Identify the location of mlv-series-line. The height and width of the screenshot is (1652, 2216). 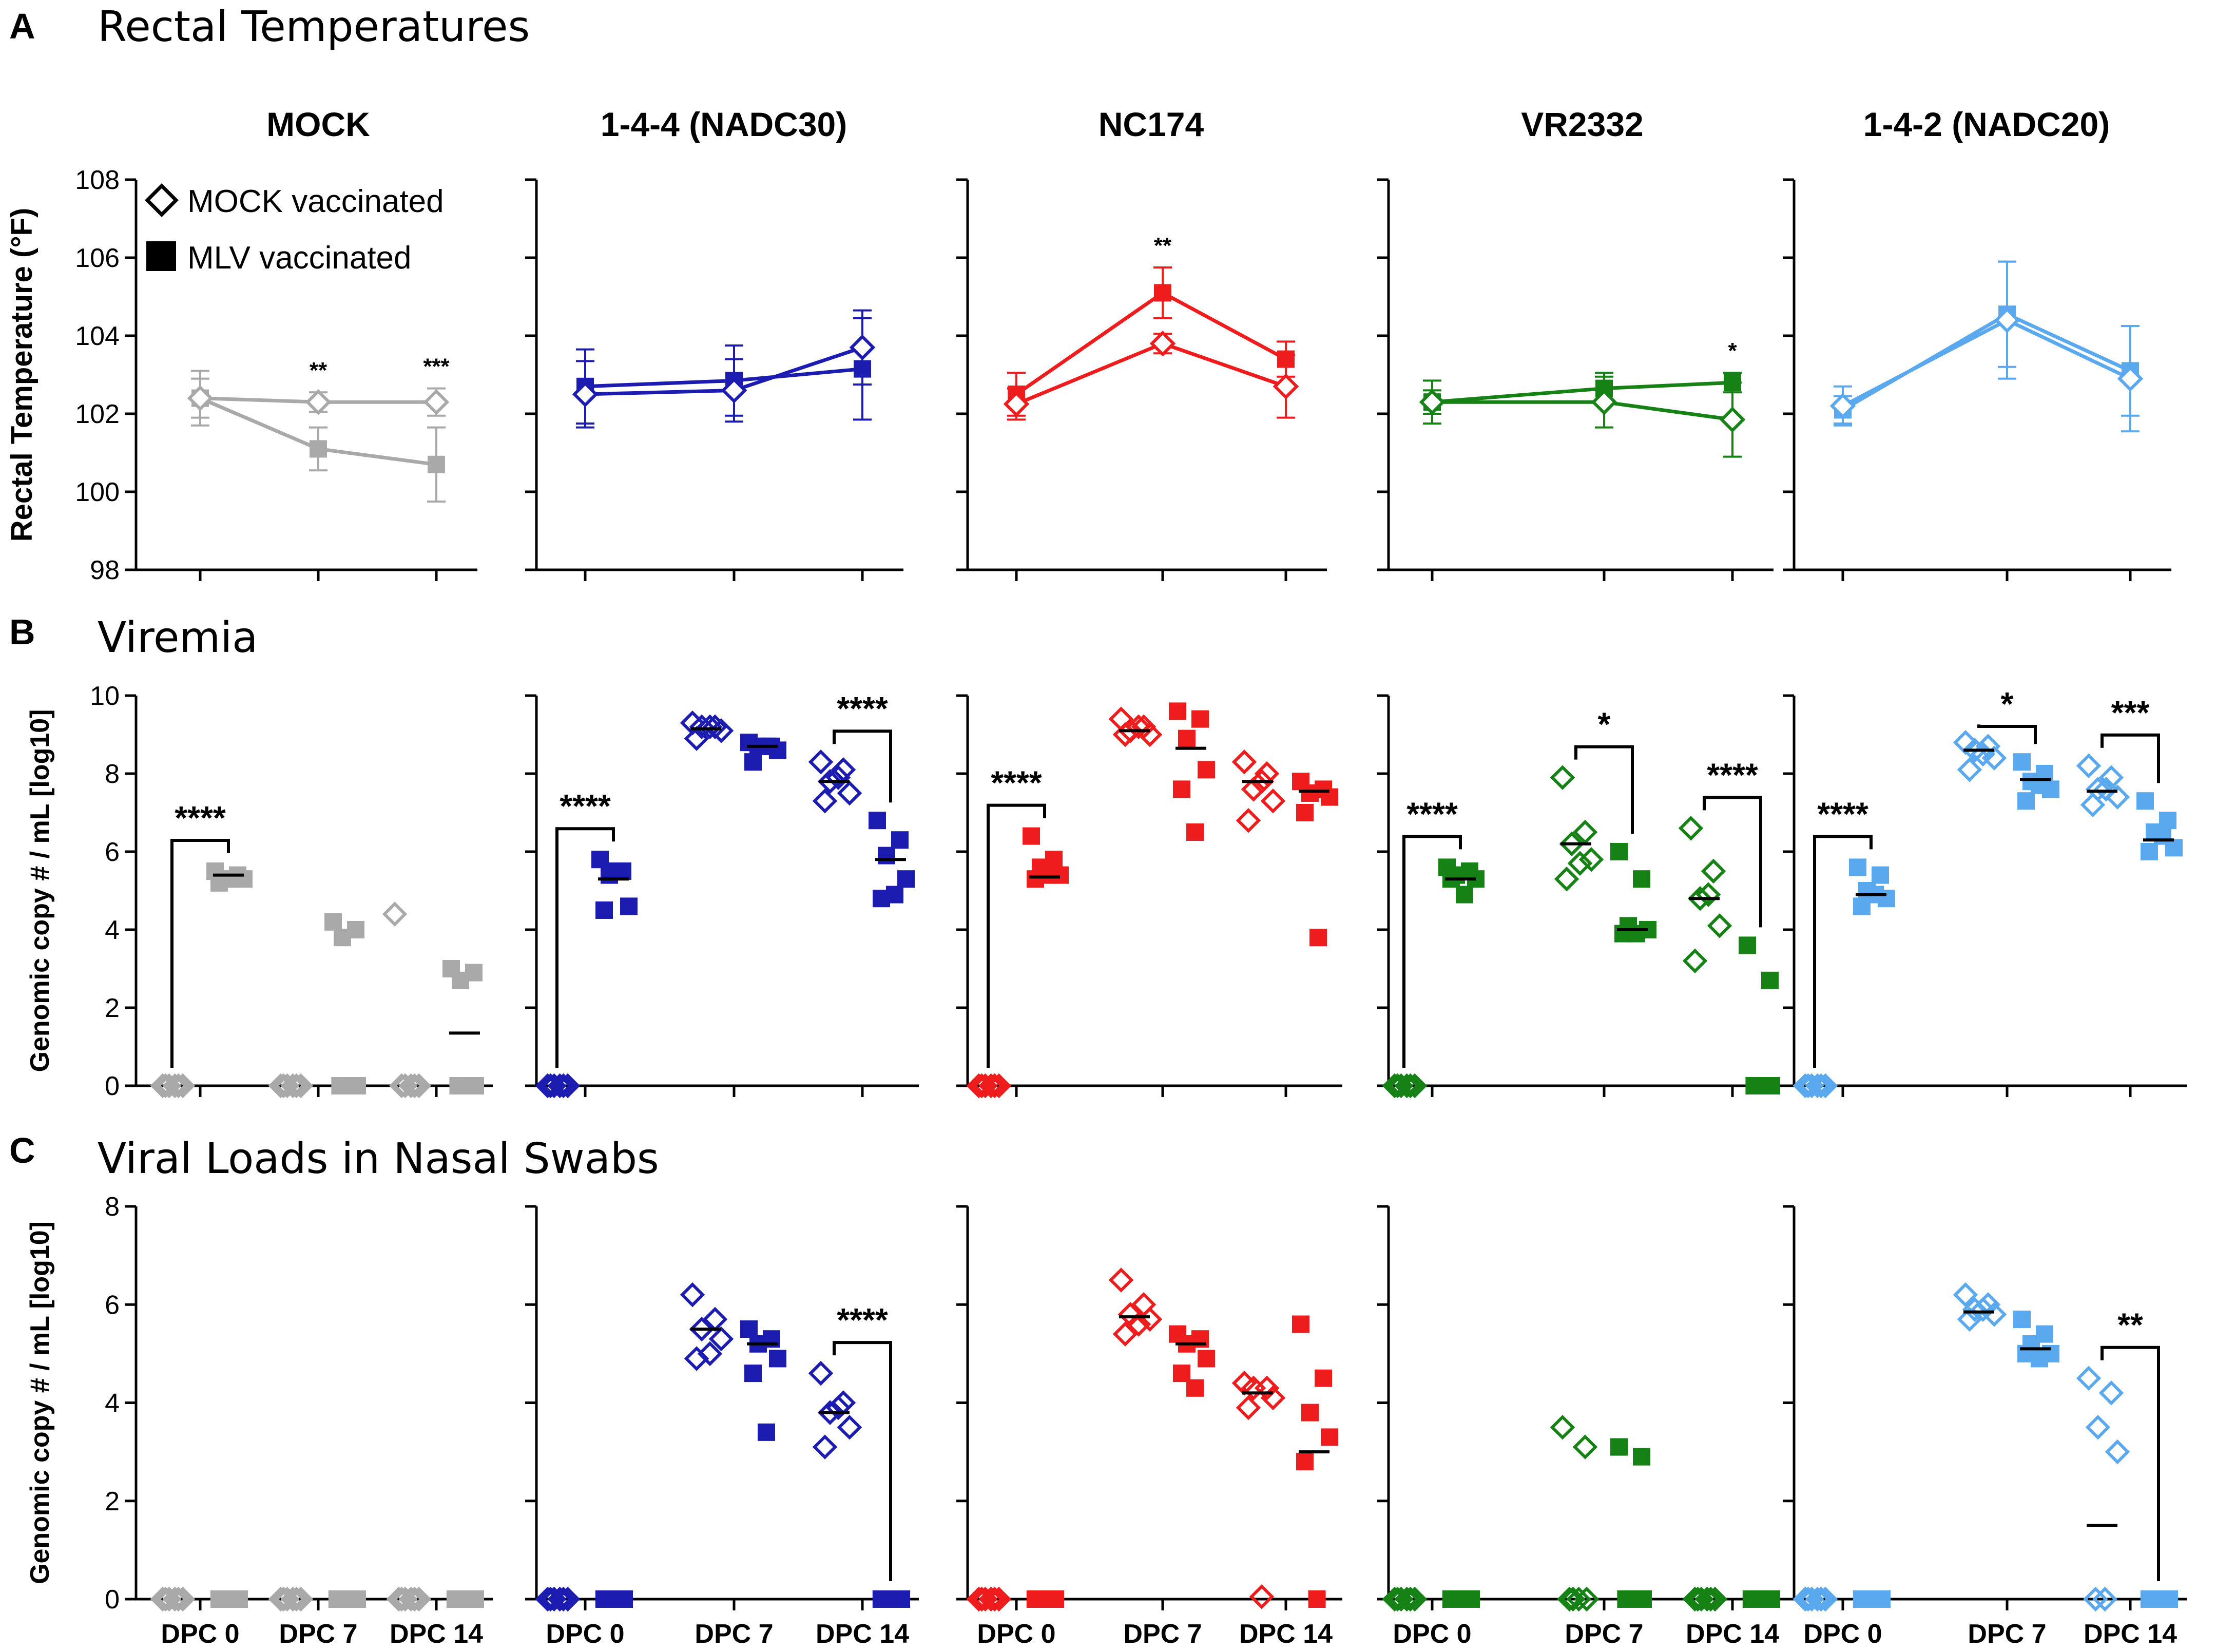
(1582, 392).